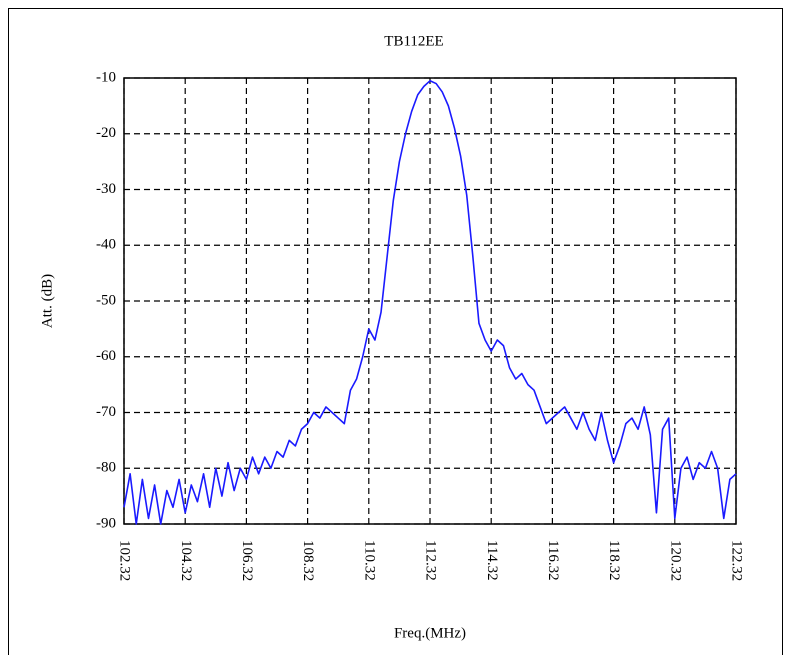 The image size is (791, 655). What do you see at coordinates (413, 41) in the screenshot?
I see `chart-title: TB112EE` at bounding box center [413, 41].